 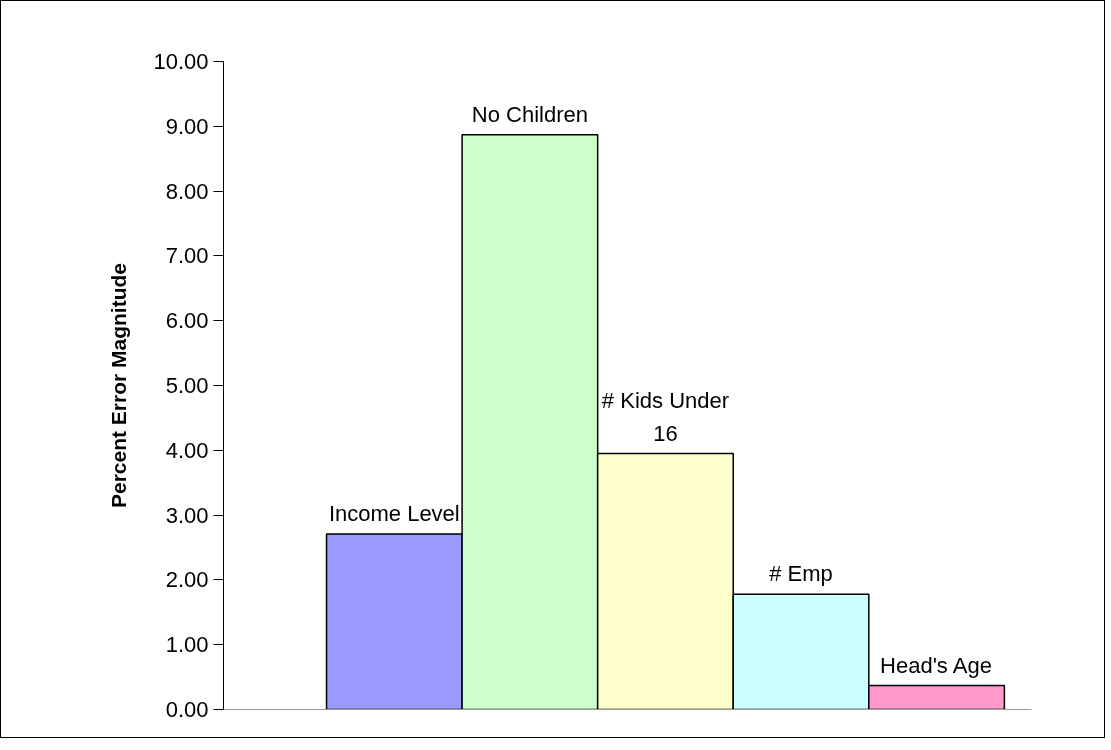 I want to click on y-tick-label: 4.00, so click(x=187, y=450).